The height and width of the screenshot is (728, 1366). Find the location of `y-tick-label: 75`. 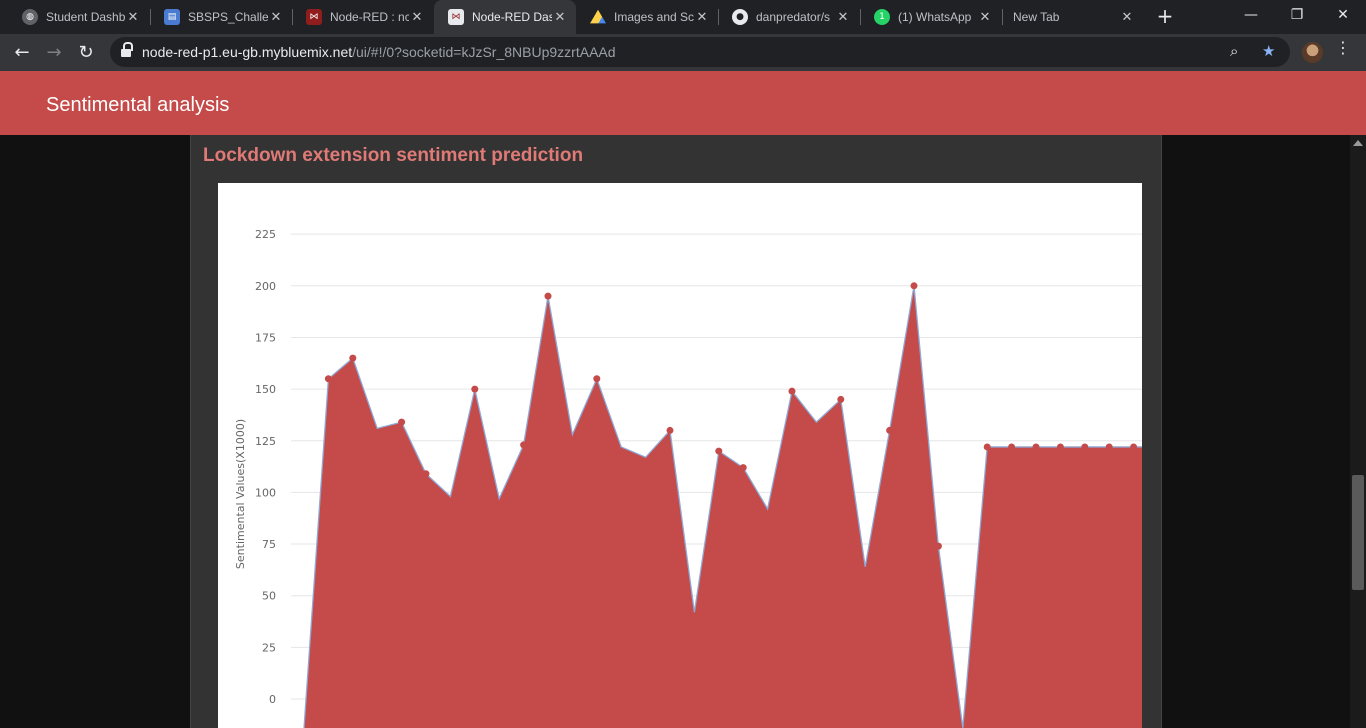

y-tick-label: 75 is located at coordinates (269, 544).